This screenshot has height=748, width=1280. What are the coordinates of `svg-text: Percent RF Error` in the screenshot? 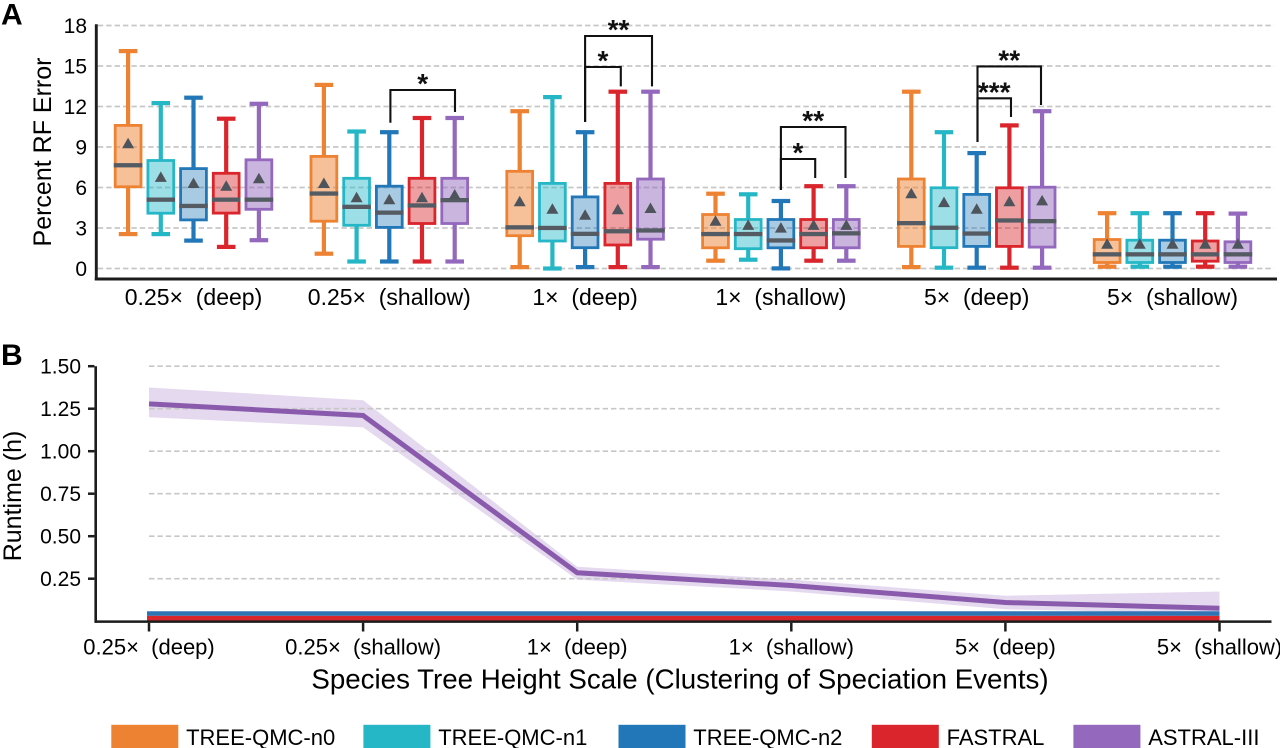 It's located at (43, 152).